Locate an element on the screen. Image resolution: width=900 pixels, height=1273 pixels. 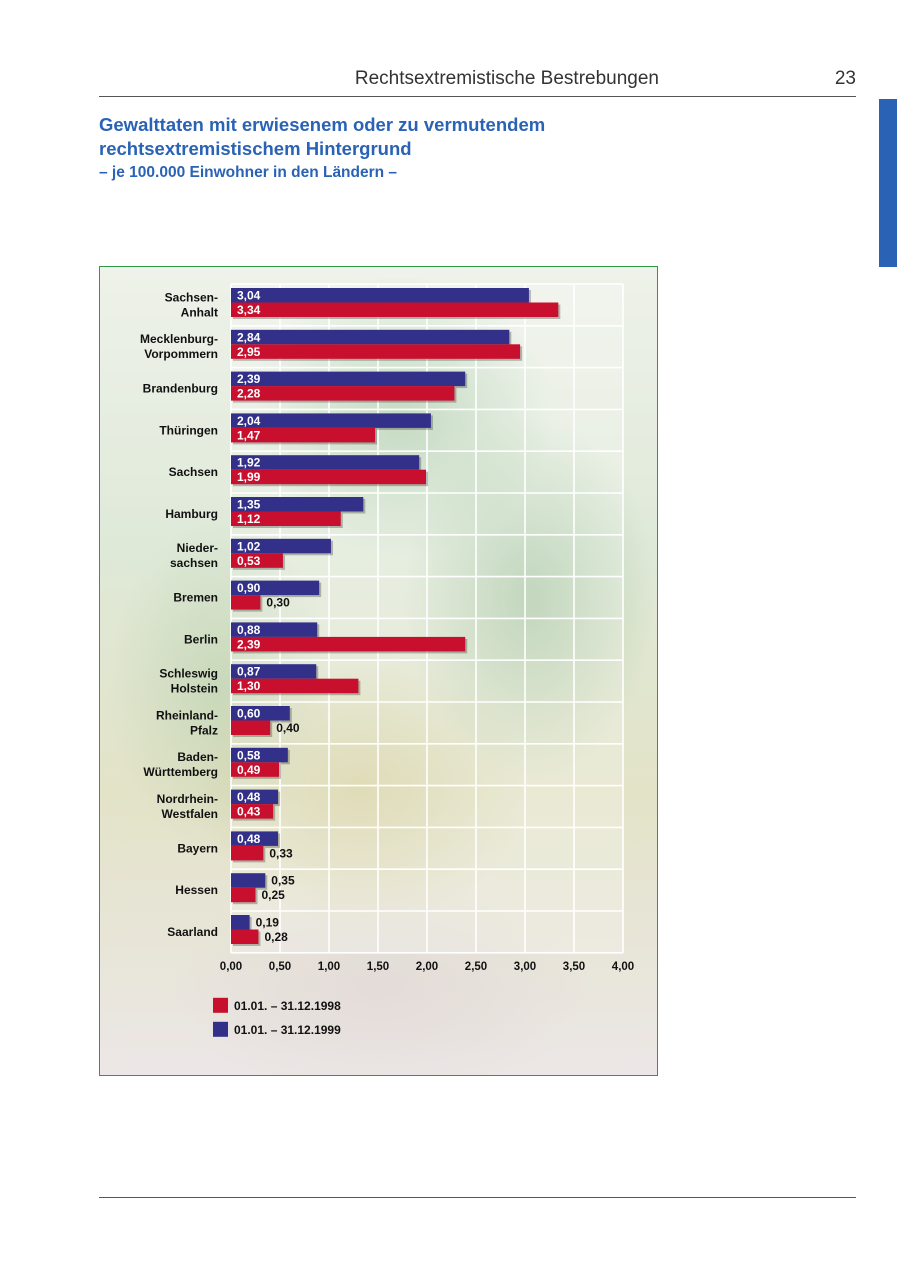
category-label: Sachsen- is located at coordinates (191, 297).